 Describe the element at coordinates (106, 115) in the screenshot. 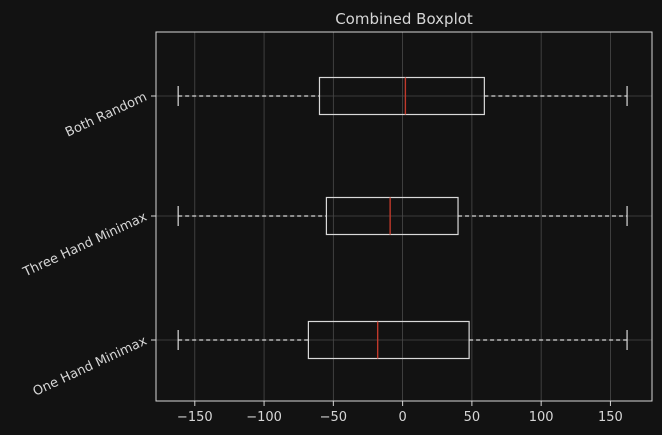

I see `y-tick-label: Both Random` at that location.